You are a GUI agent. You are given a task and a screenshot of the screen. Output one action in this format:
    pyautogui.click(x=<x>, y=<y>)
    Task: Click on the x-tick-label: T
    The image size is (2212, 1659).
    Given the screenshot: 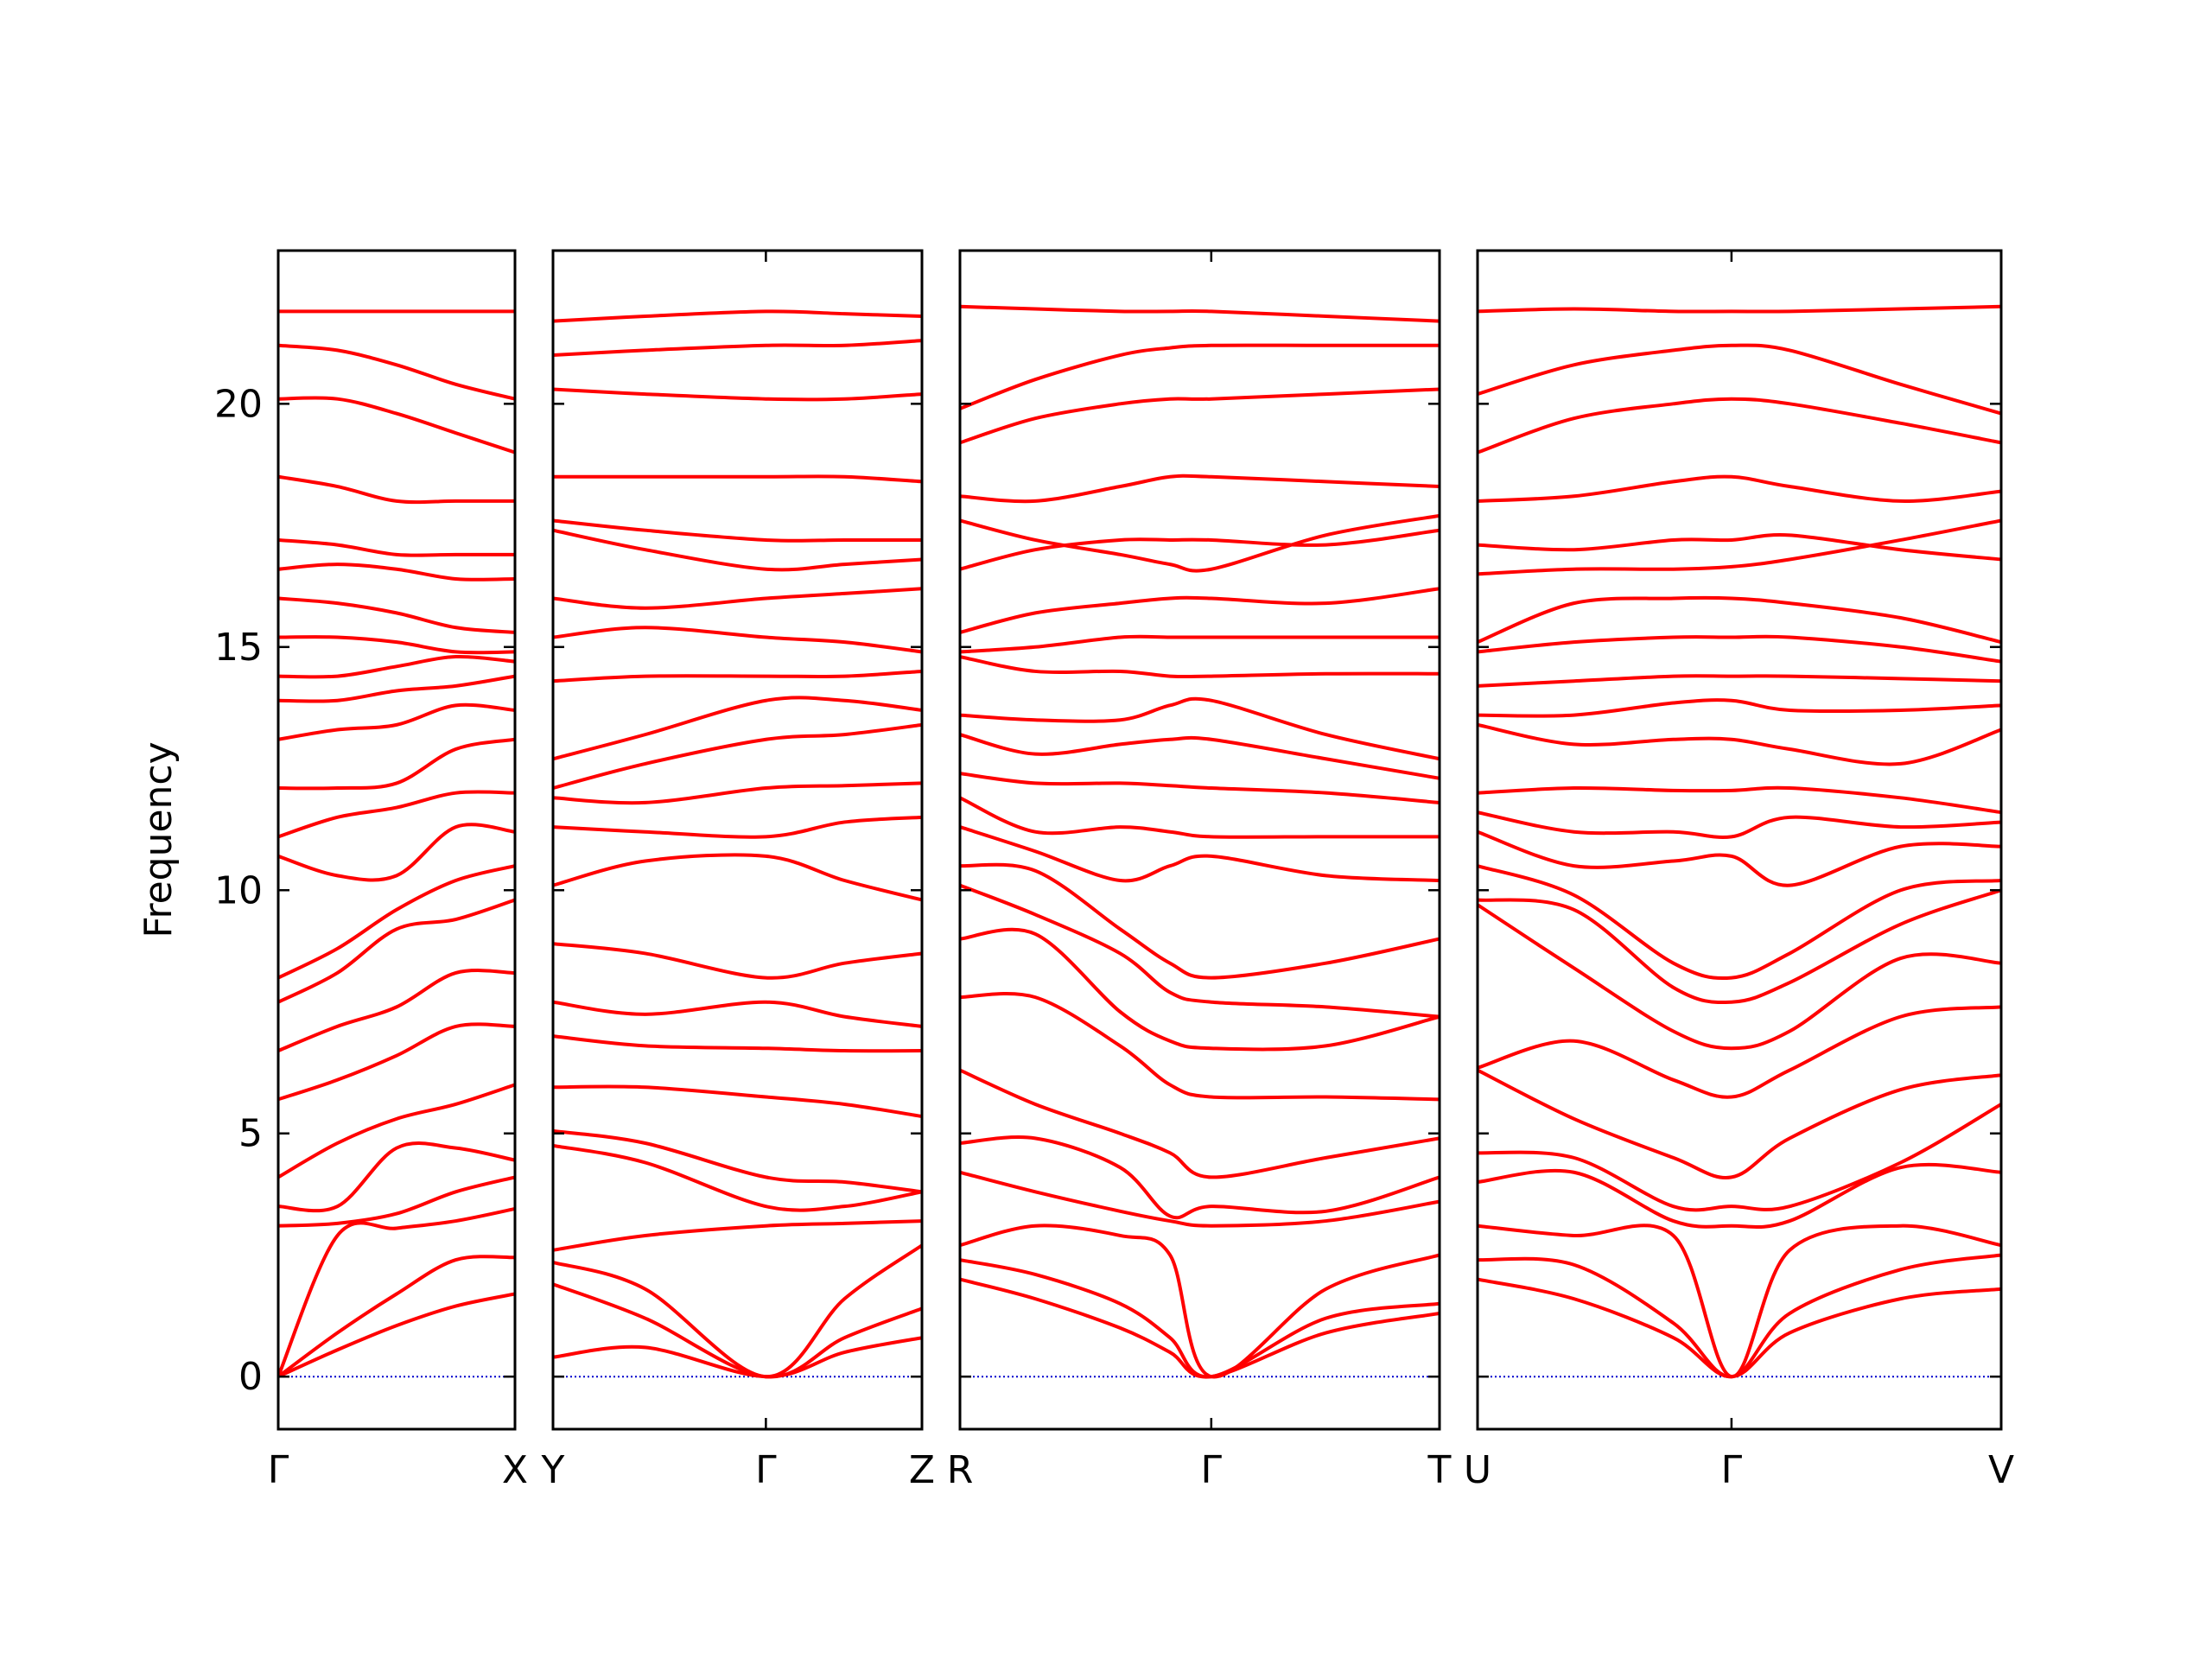 What is the action you would take?
    pyautogui.click(x=1439, y=1470)
    